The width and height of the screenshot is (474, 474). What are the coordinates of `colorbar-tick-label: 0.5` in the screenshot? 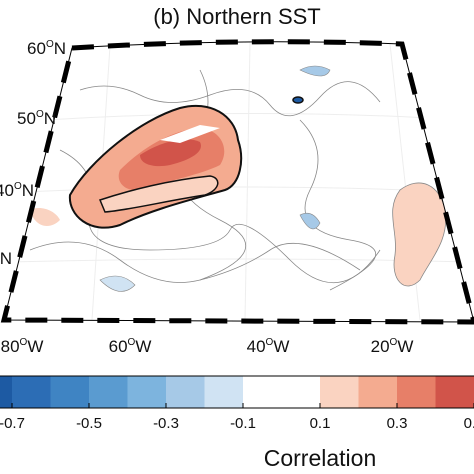 It's located at (469, 423).